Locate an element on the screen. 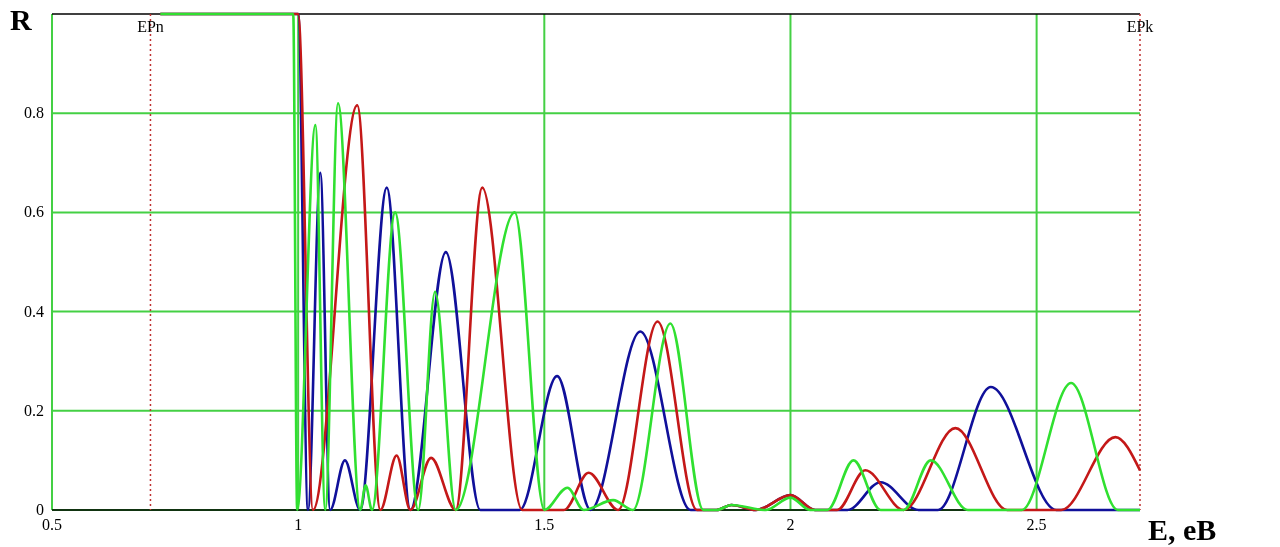 The width and height of the screenshot is (1280, 547). y-tick-label: 0.4 is located at coordinates (34, 311).